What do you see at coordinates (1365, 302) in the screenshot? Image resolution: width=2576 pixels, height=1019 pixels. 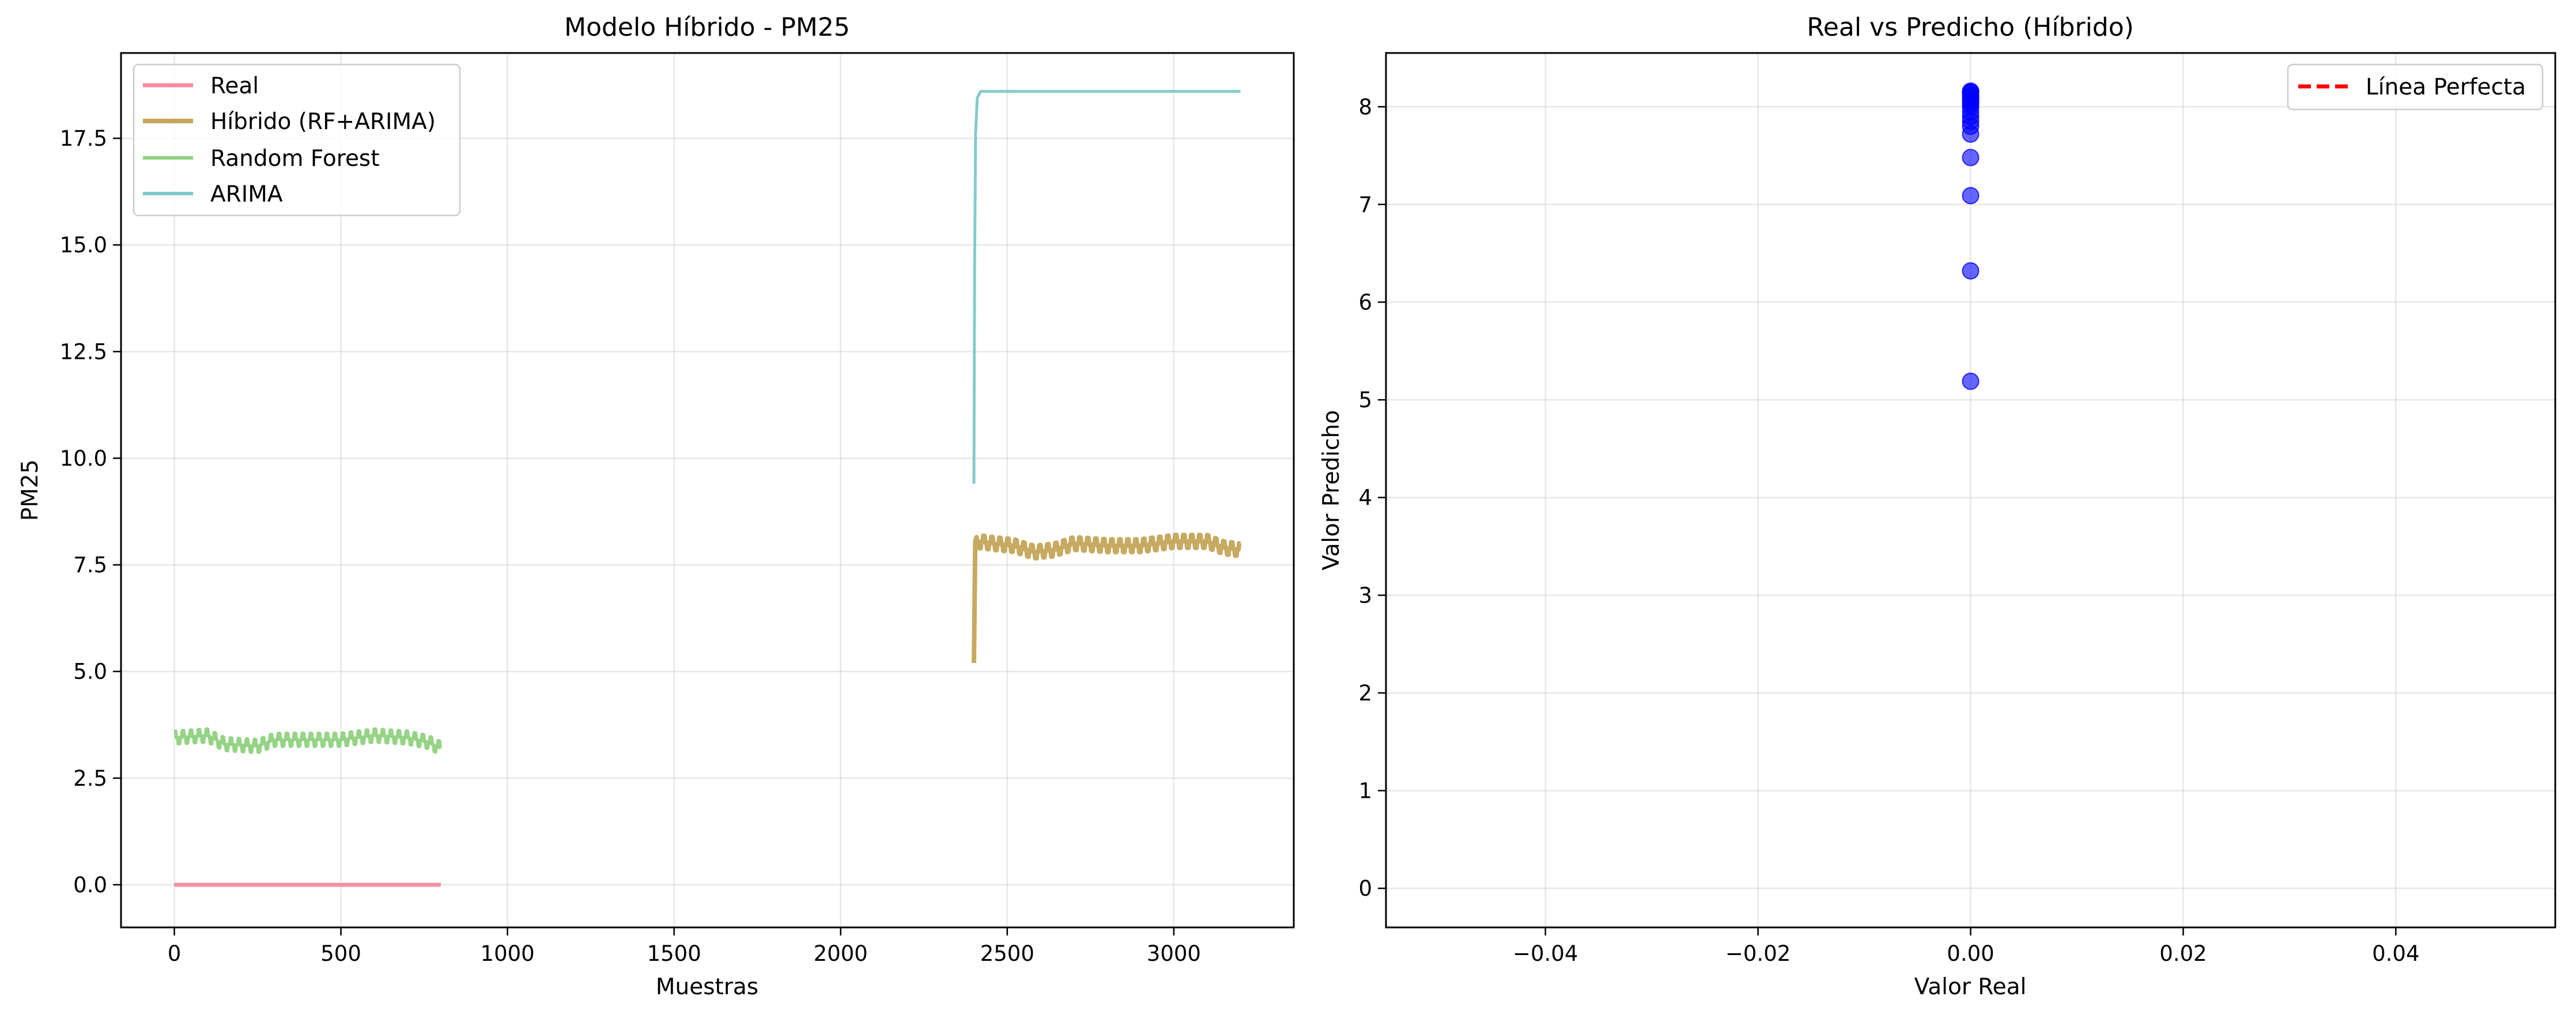 I see `scatter-chart-y-tick-label: 6` at bounding box center [1365, 302].